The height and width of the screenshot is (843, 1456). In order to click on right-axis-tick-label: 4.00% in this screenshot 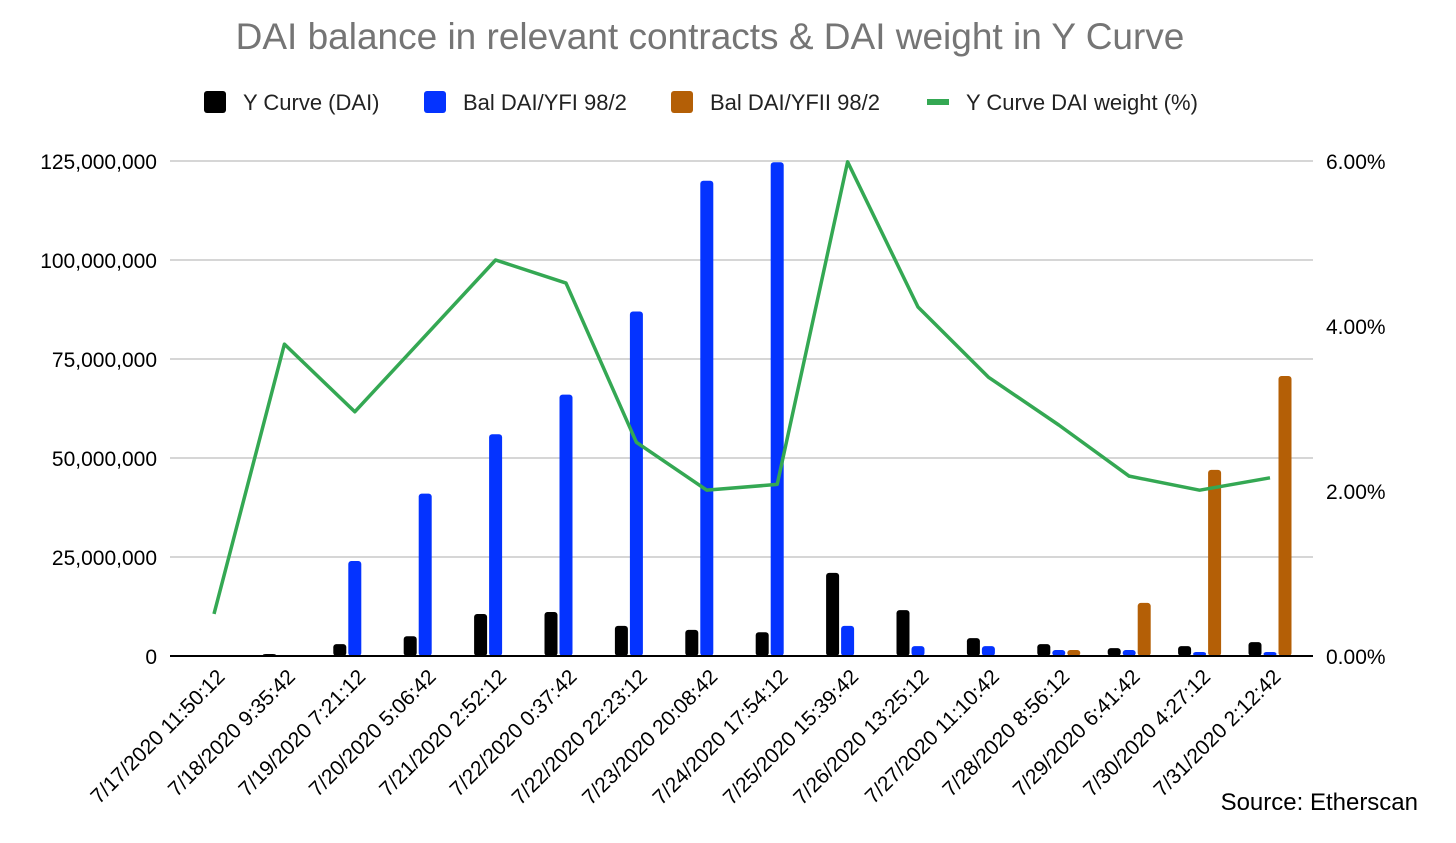, I will do `click(1356, 327)`.